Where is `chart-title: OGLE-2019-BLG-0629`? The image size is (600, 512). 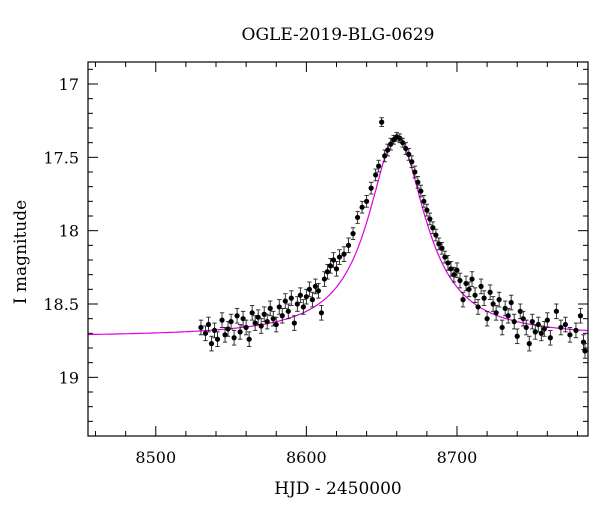
chart-title: OGLE-2019-BLG-0629 is located at coordinates (338, 35).